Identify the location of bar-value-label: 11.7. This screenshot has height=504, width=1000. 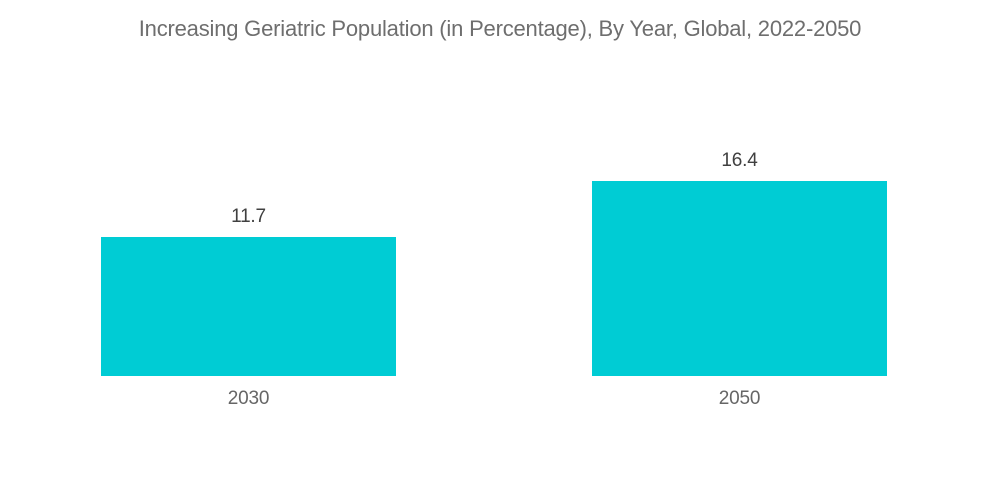
(248, 216).